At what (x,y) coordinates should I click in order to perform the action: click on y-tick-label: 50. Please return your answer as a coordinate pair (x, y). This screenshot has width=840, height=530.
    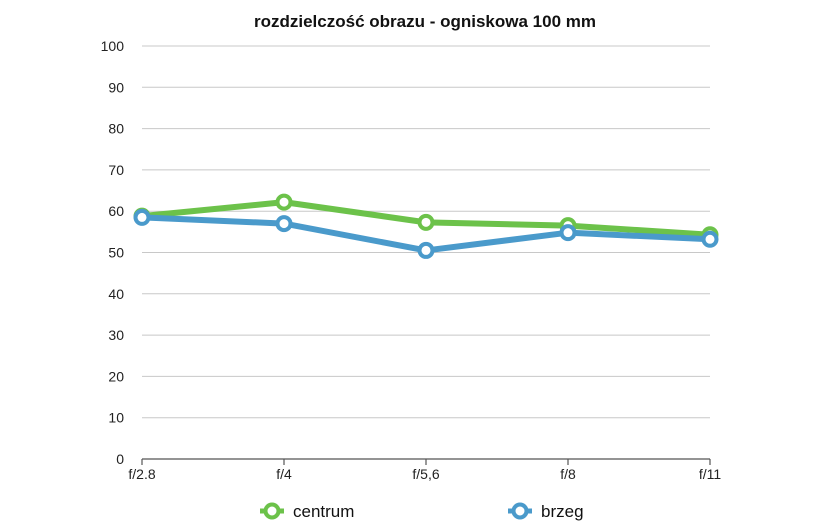
    Looking at the image, I should click on (116, 253).